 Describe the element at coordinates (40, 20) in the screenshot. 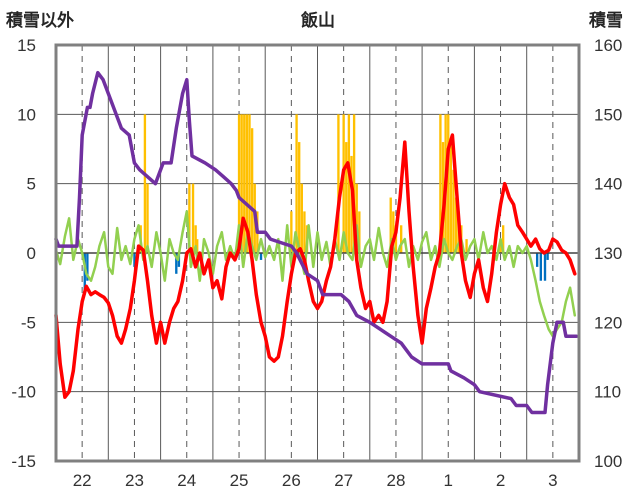

I see `left-axis-label: 積雪以外` at that location.